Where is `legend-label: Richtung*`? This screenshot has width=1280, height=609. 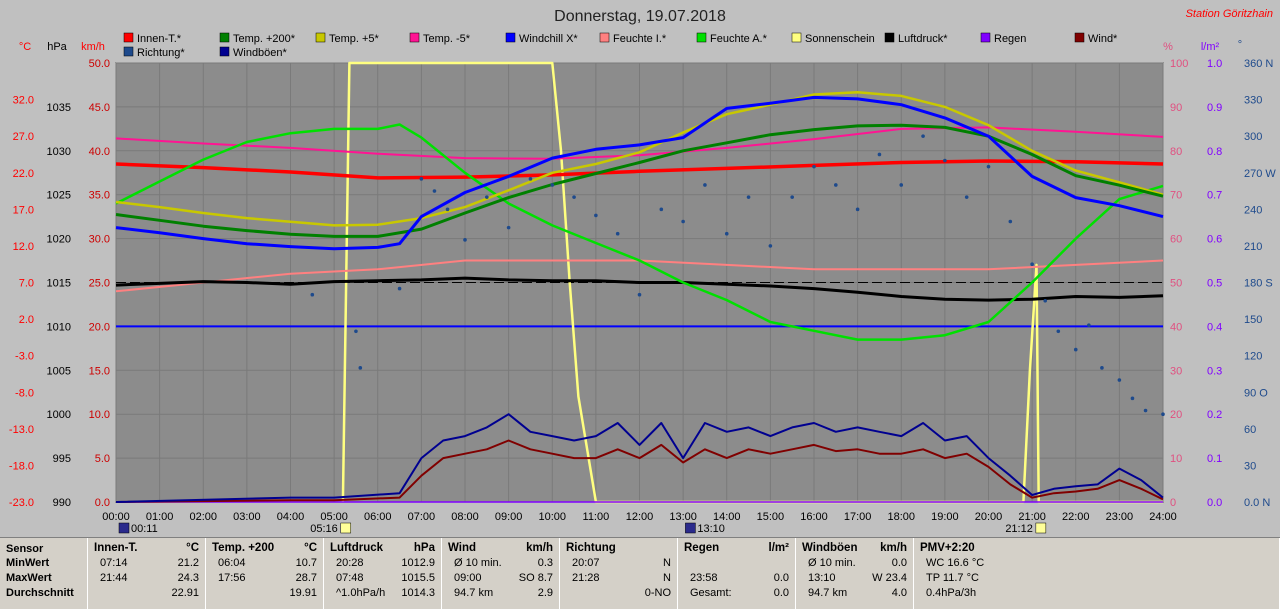
legend-label: Richtung* is located at coordinates (161, 53).